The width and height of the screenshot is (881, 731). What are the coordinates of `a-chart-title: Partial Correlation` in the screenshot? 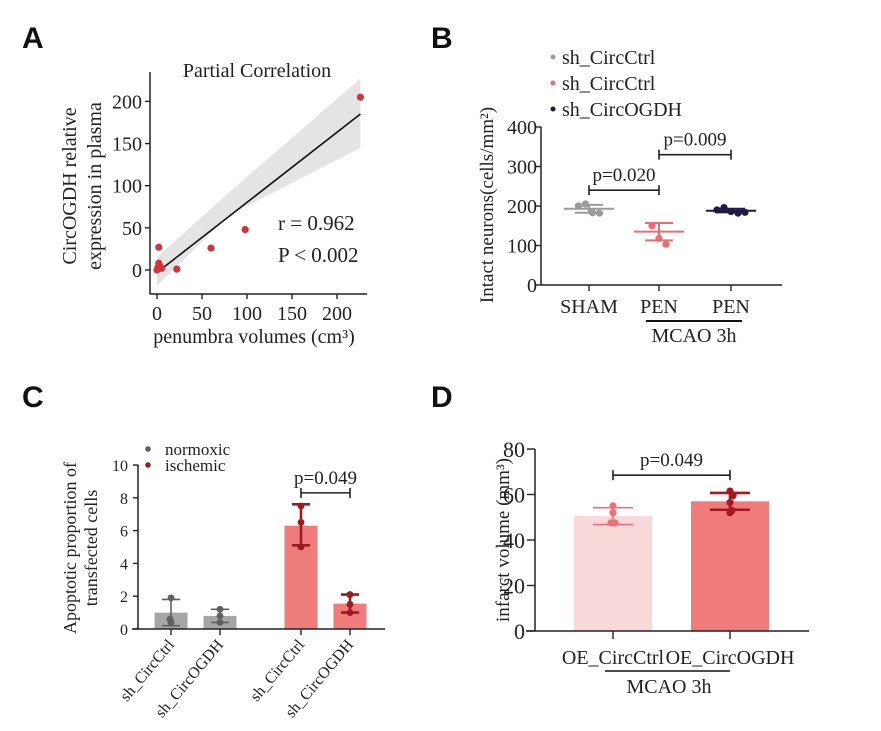 It's located at (257, 71).